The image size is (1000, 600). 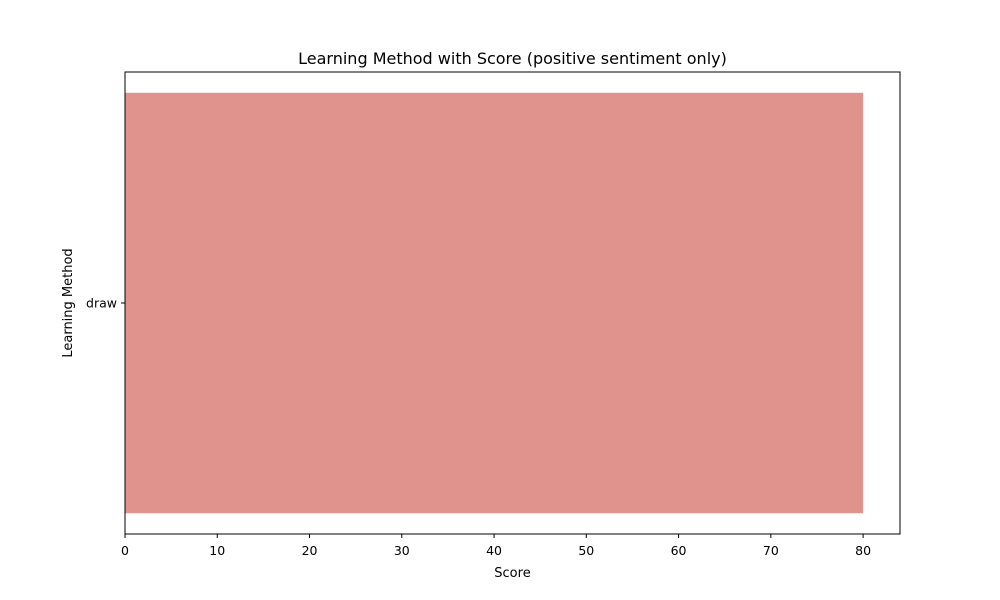 I want to click on x-tick-label: 10, so click(x=217, y=550).